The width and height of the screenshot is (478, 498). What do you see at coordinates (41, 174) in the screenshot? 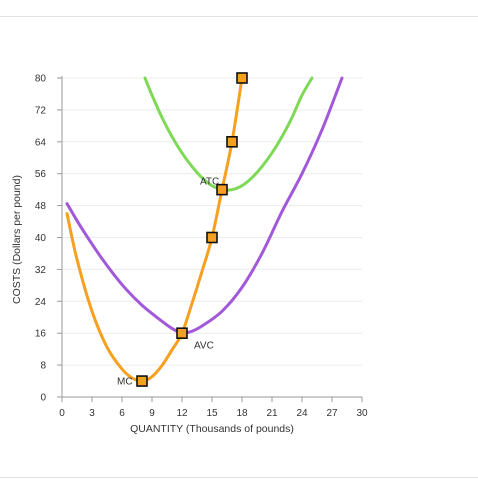
I see `y-tick-label: 56` at bounding box center [41, 174].